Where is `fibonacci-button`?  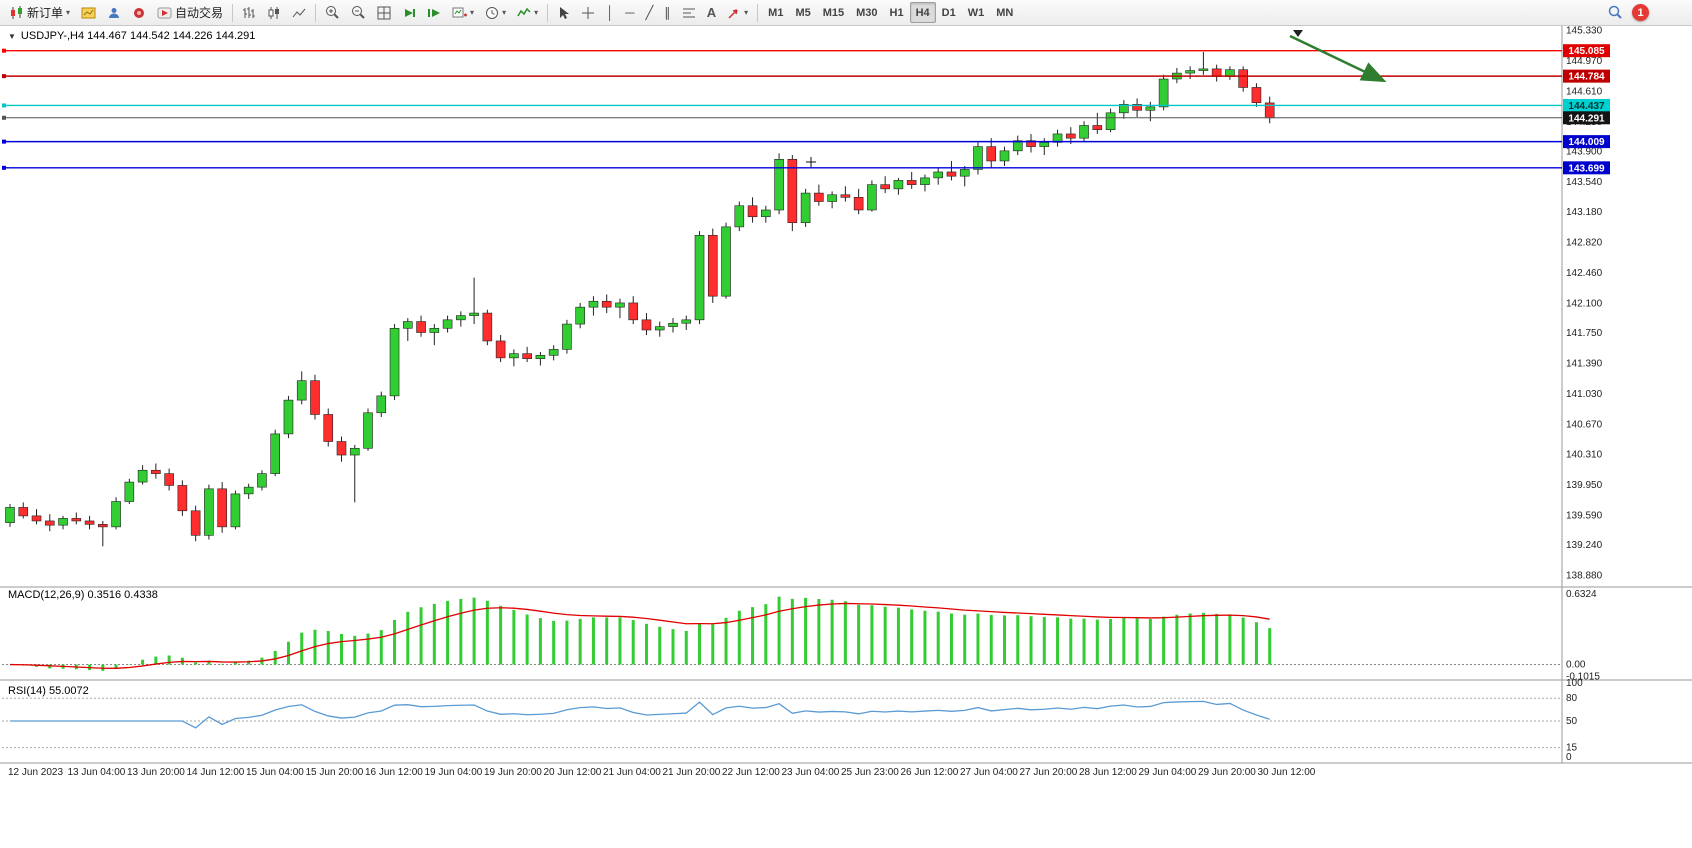
fibonacci-button is located at coordinates (689, 12).